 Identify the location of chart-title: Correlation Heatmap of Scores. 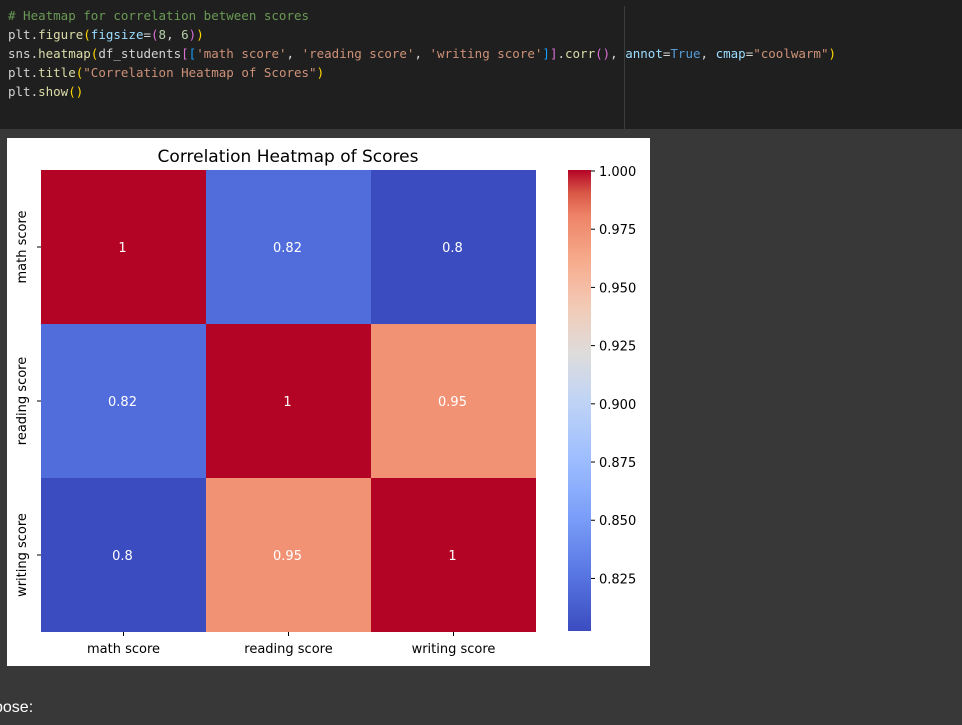
(288, 157).